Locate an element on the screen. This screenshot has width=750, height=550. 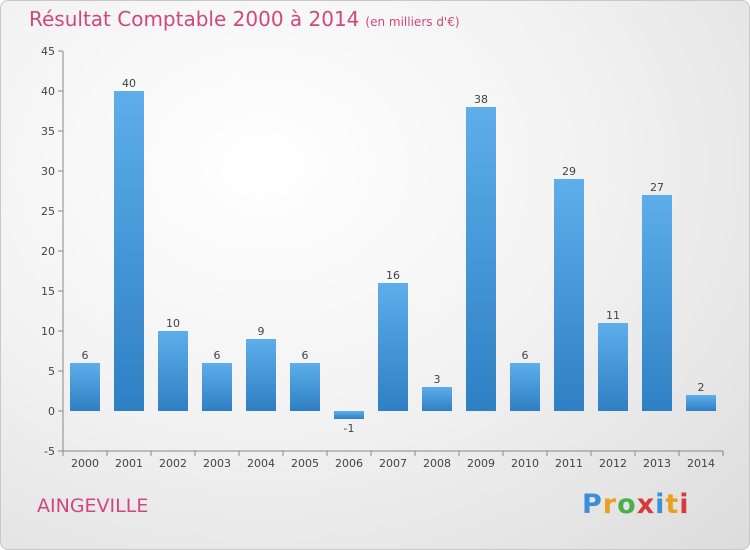
y-tick-label: 45 is located at coordinates (48, 51).